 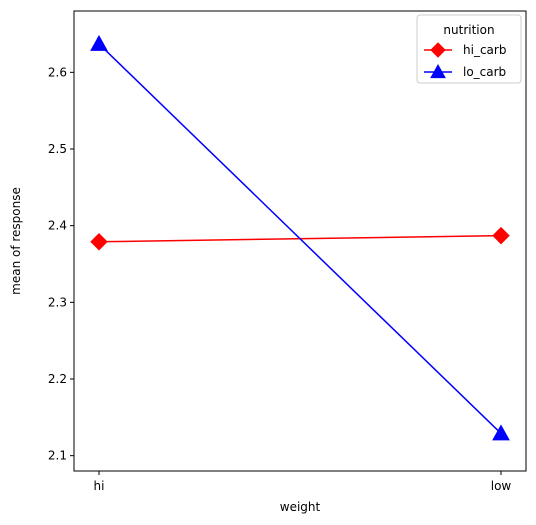 What do you see at coordinates (16, 241) in the screenshot?
I see `y-axis-label: mean of response` at bounding box center [16, 241].